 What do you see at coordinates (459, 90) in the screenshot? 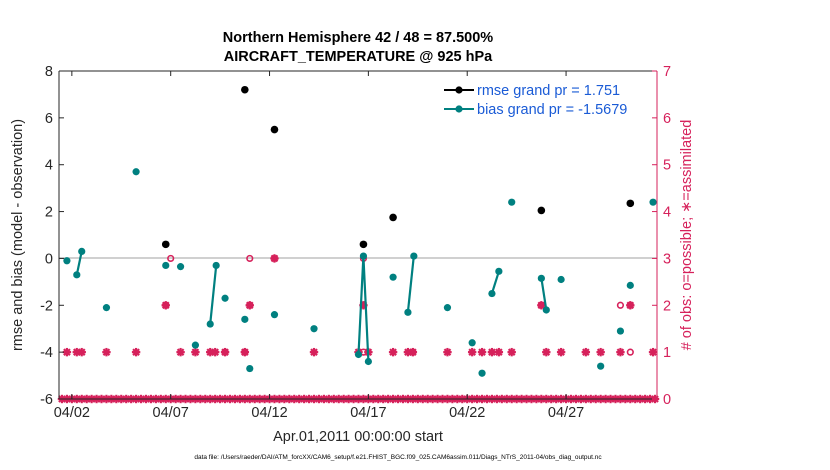
I see `legend-rmse-marker` at bounding box center [459, 90].